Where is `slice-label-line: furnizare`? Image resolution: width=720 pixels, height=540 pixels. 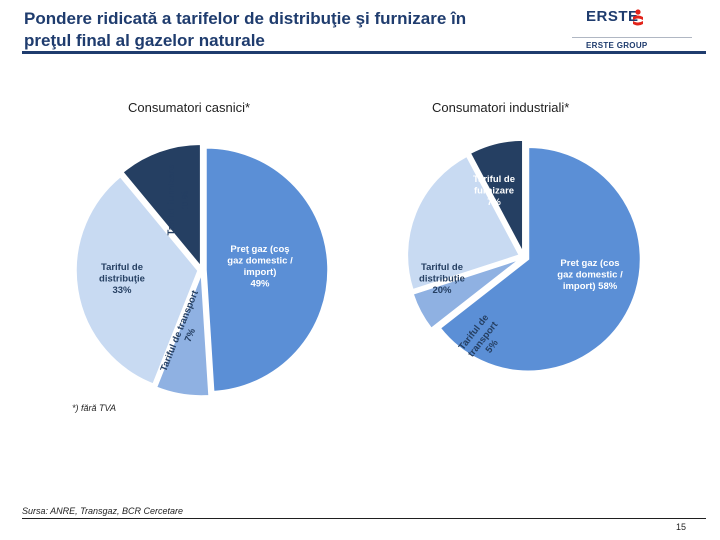 slice-label-line: furnizare is located at coordinates (494, 191).